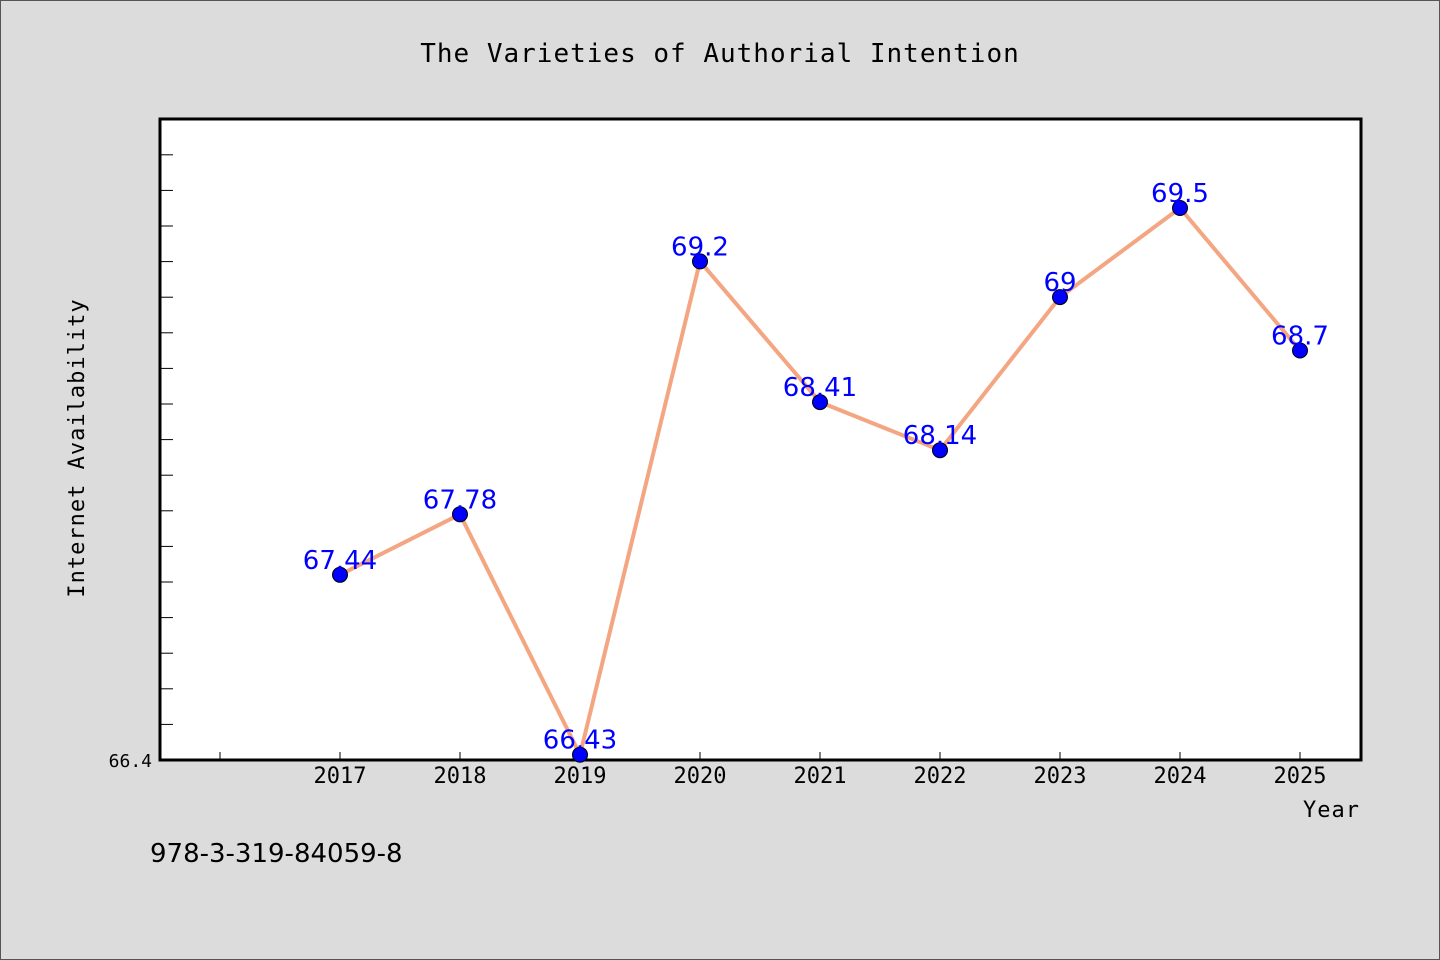 The image size is (1440, 960). What do you see at coordinates (1300, 337) in the screenshot?
I see `data-label: 68.7` at bounding box center [1300, 337].